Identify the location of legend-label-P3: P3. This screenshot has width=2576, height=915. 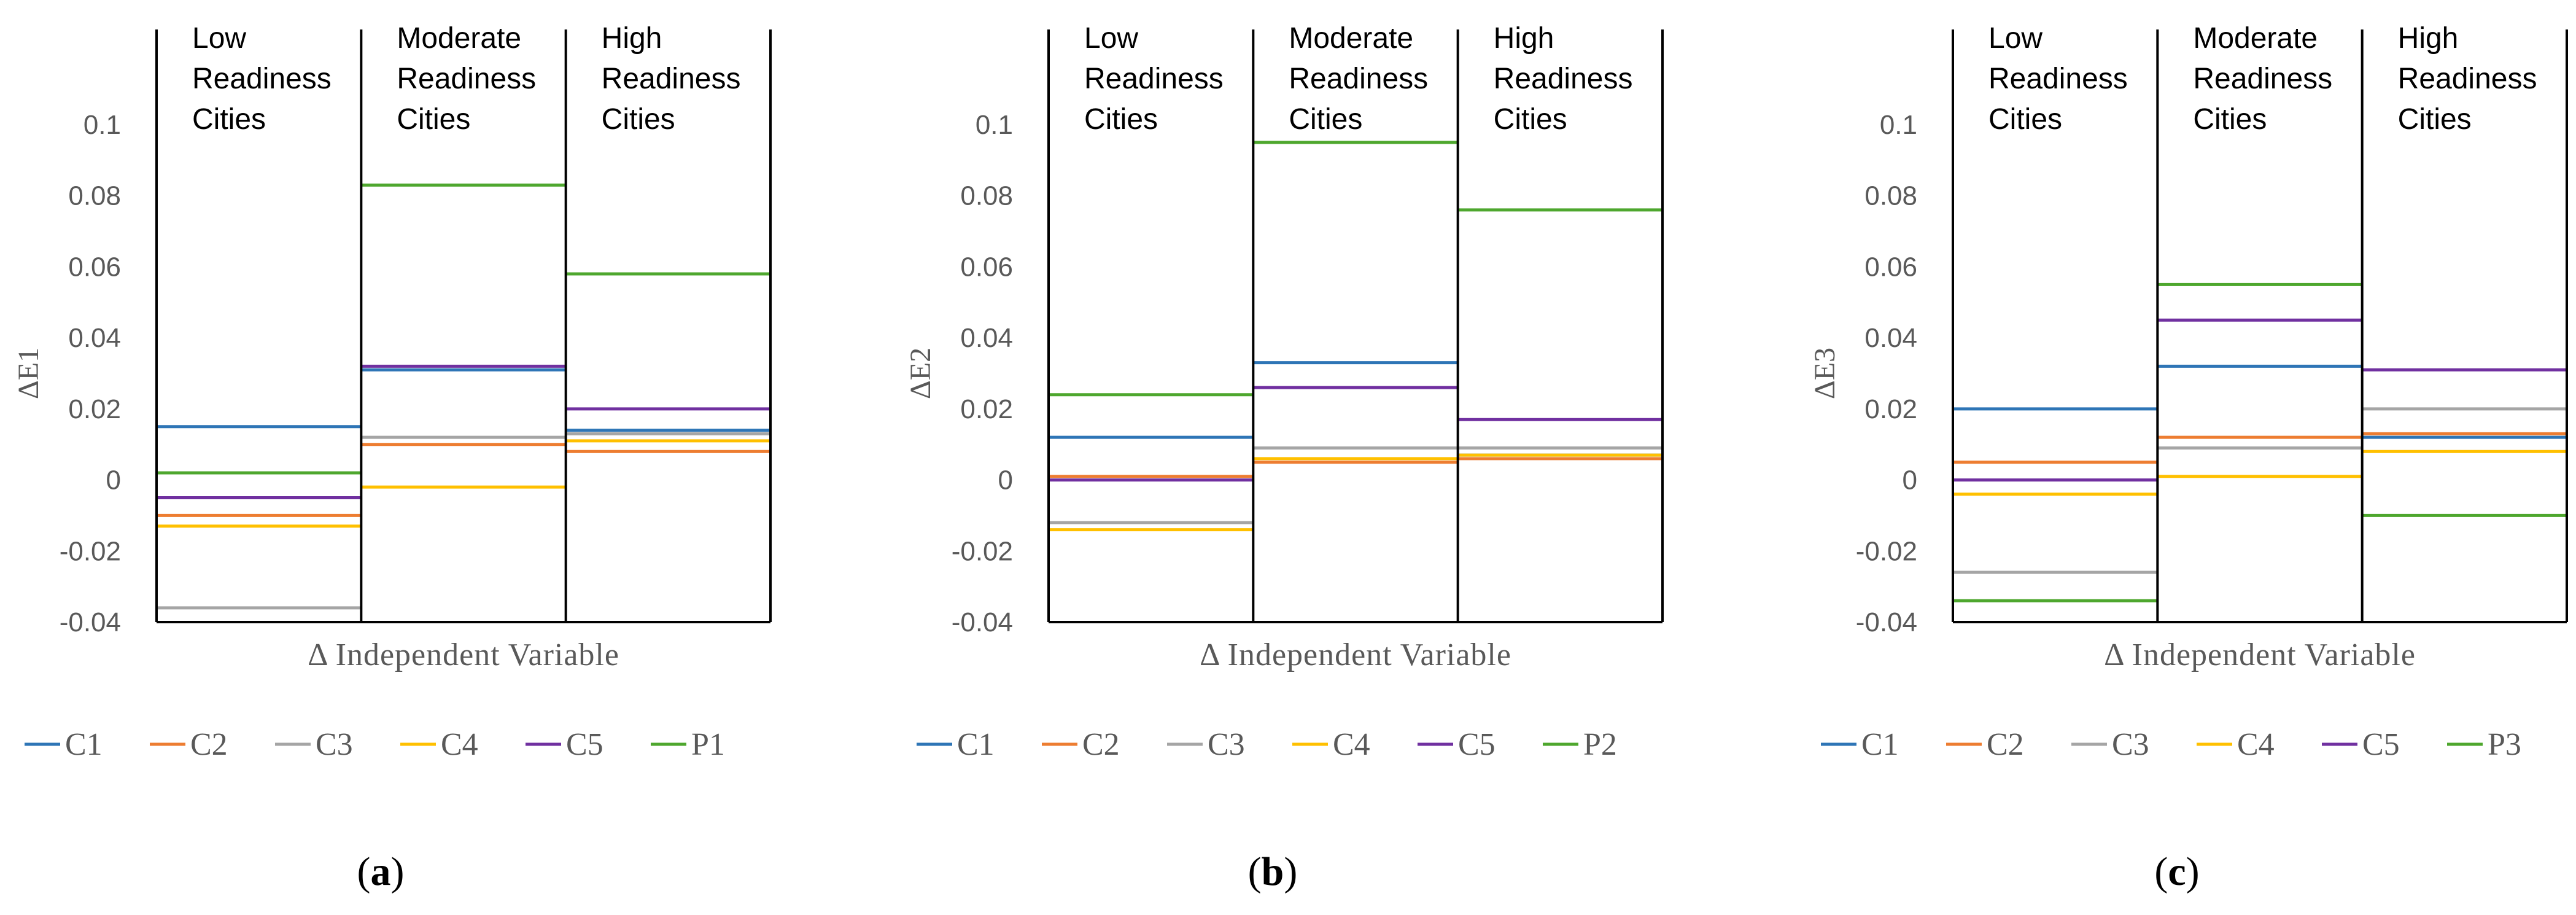
(2504, 744).